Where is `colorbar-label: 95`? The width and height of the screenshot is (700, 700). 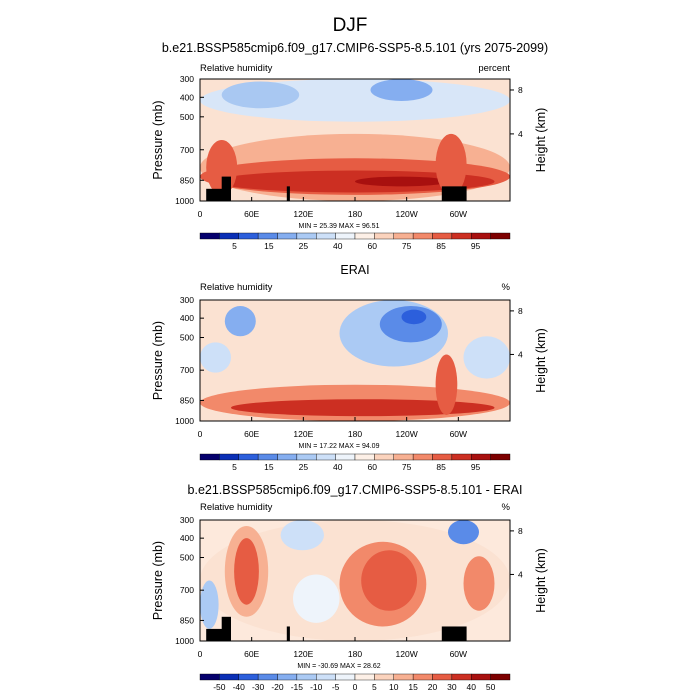 colorbar-label: 95 is located at coordinates (476, 467).